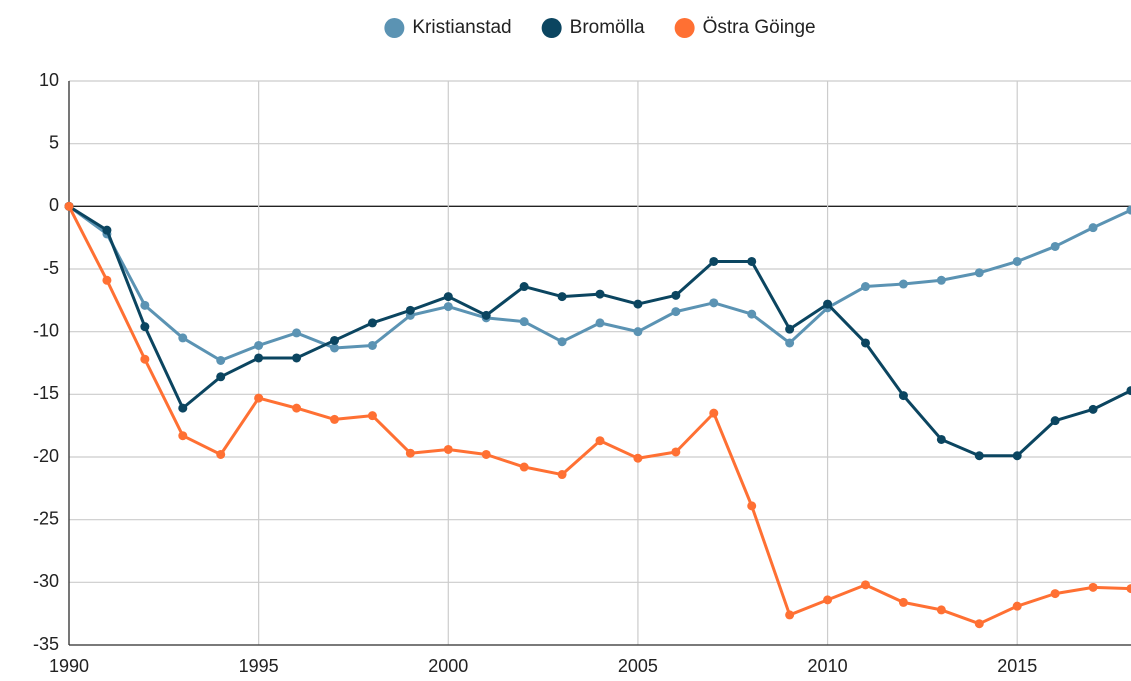 The image size is (1131, 681). I want to click on legend-label: Kristianstad, so click(461, 27).